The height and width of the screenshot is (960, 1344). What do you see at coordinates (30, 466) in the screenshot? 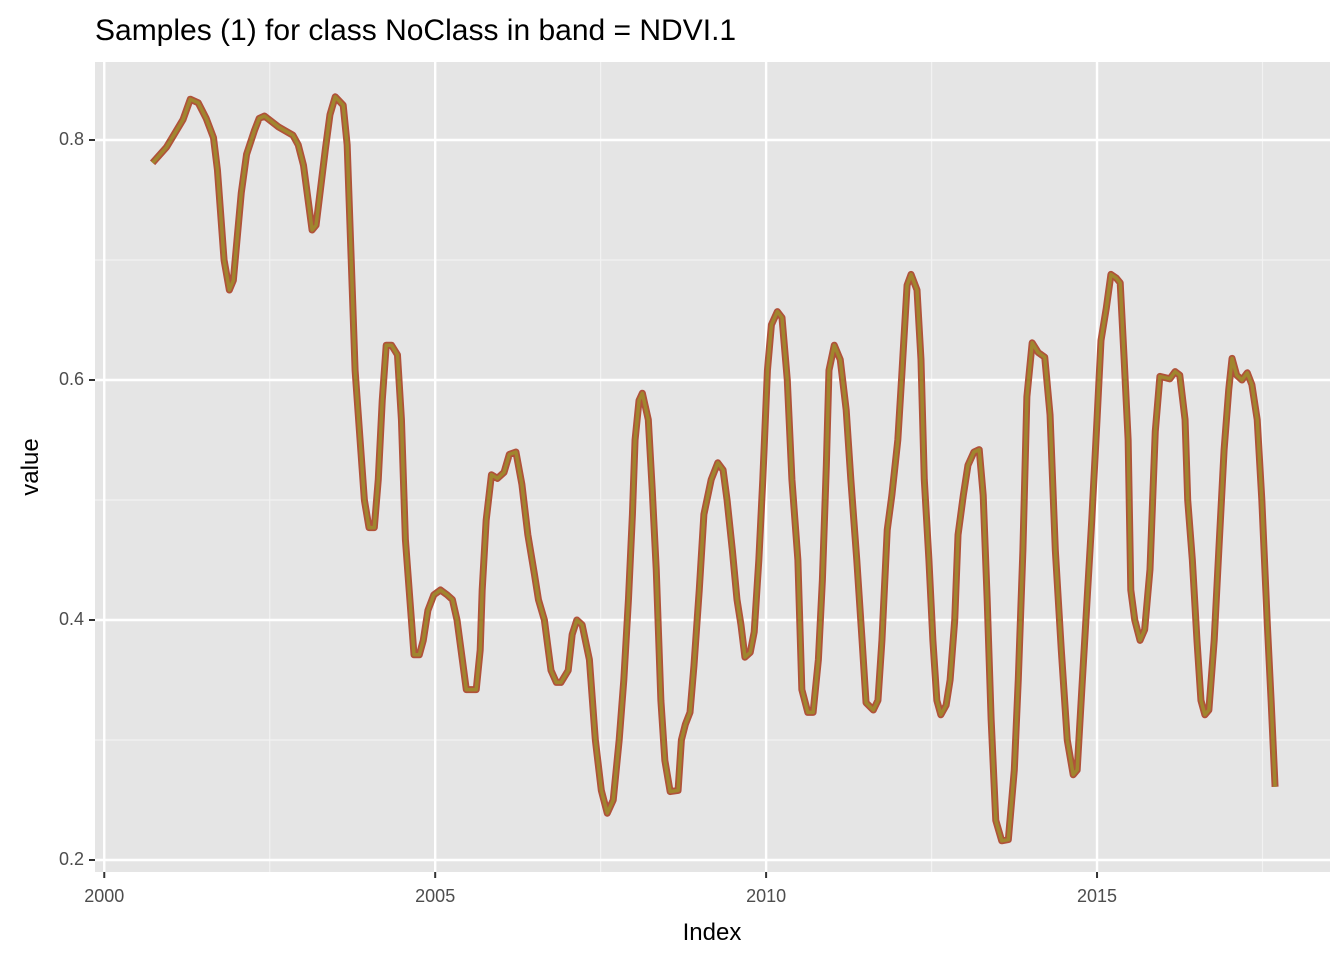
I see `y-axis-title: value` at bounding box center [30, 466].